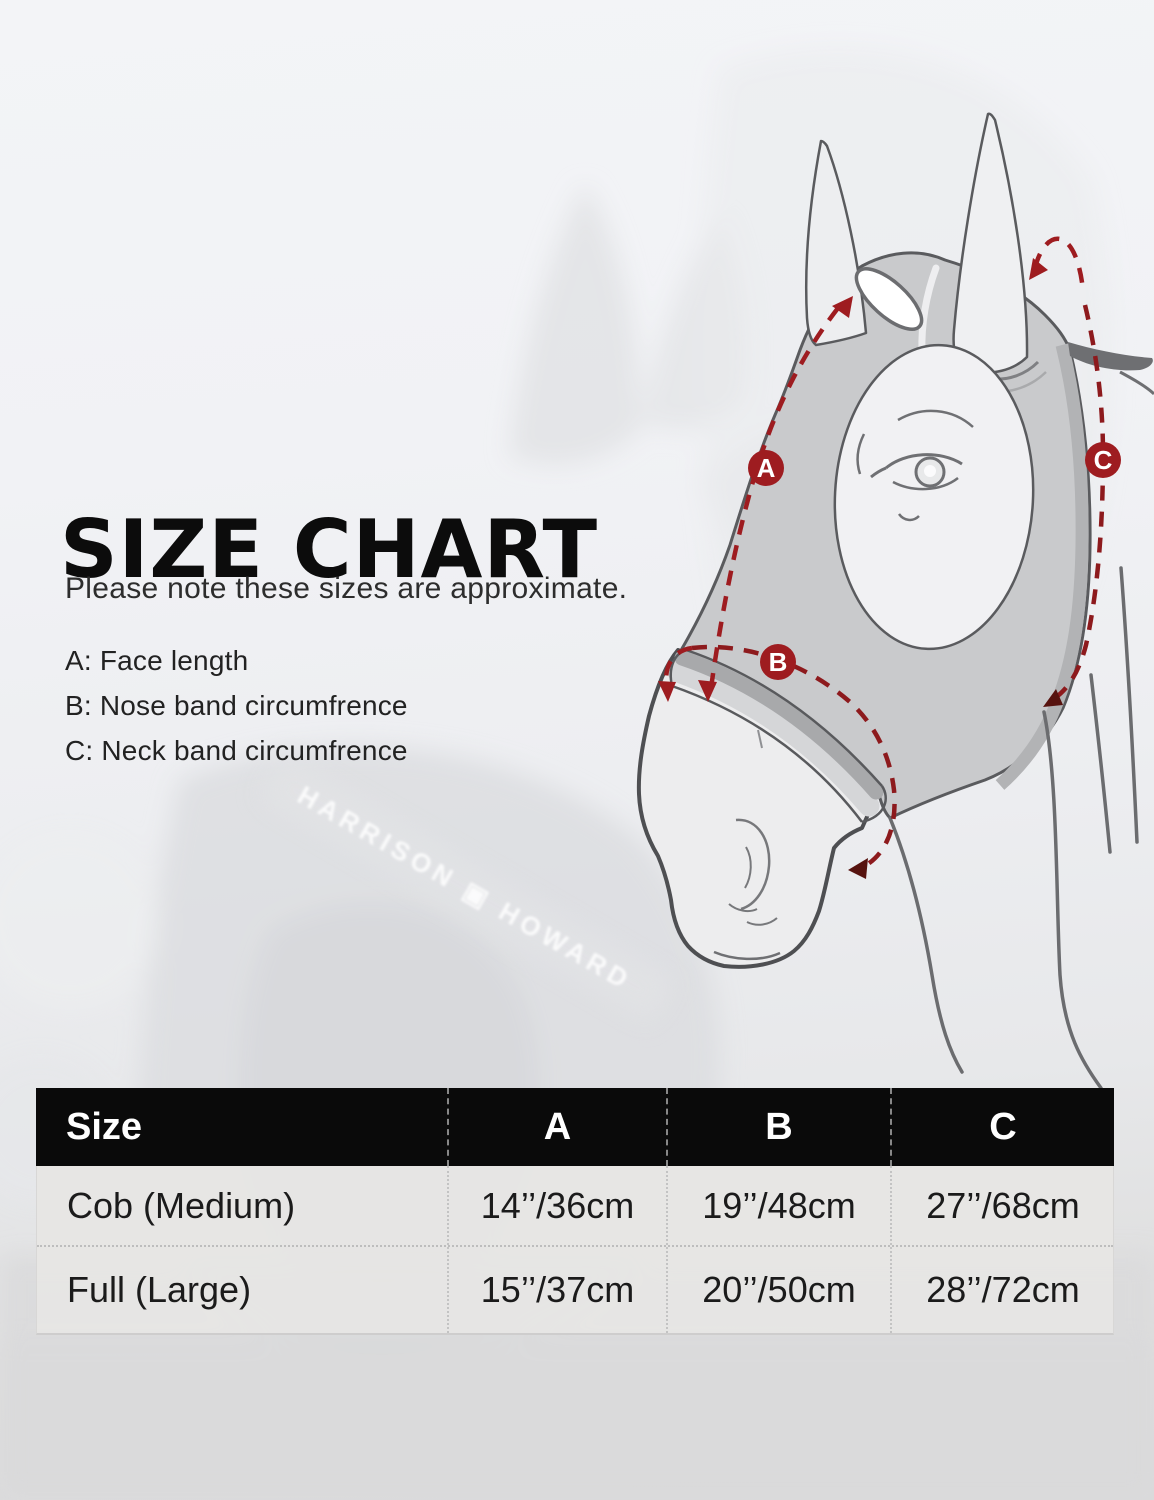 Image resolution: width=1154 pixels, height=1500 pixels. I want to click on eye-drawing, so click(915, 465).